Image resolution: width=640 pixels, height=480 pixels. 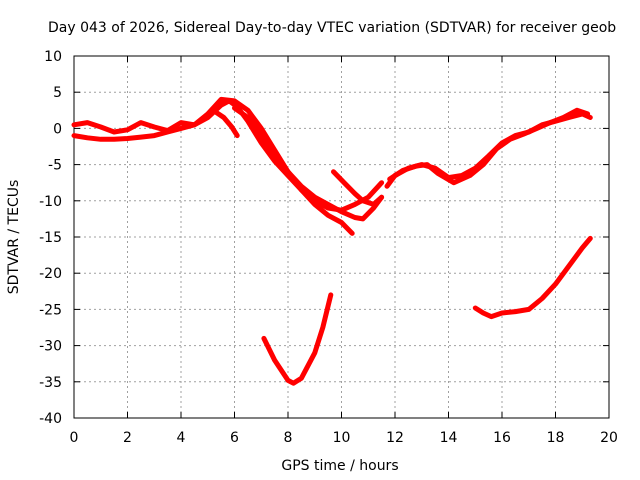 I want to click on y-tick-labels: 10 5 0 -5 -10 -15 -20 -25 -30 -35 -40, so click(x=50, y=238).